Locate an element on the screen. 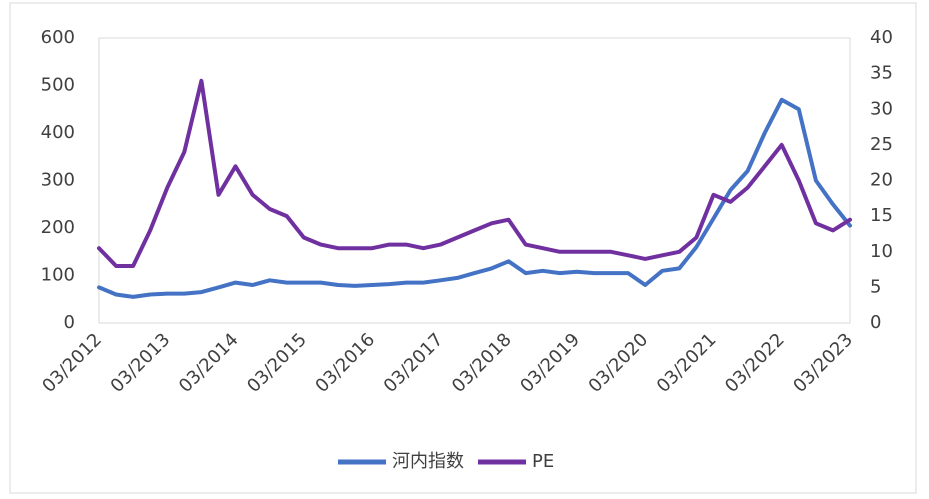 This screenshot has height=499, width=929. y-tick-label: 100 is located at coordinates (58, 275).